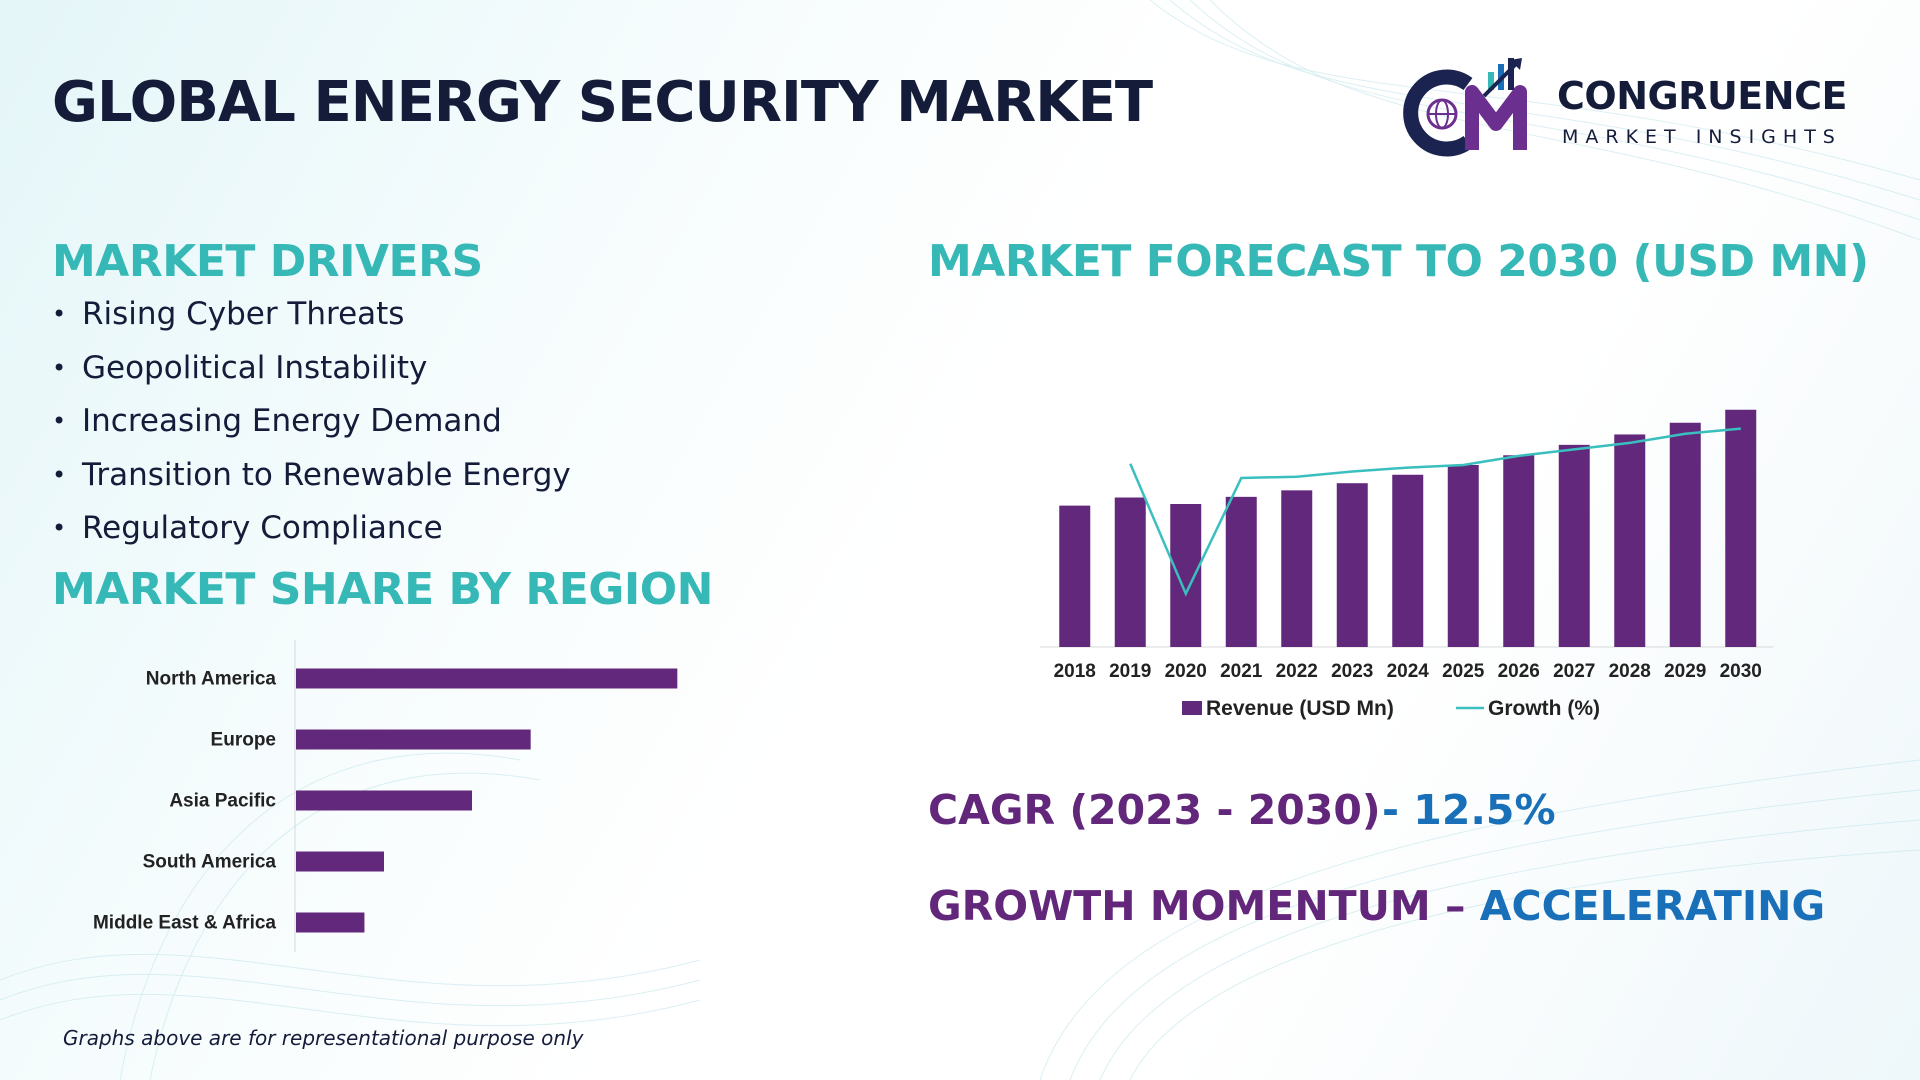 This screenshot has height=1080, width=1920. What do you see at coordinates (1154, 810) in the screenshot?
I see `cagr-label: CAGR (2023 - 2030)` at bounding box center [1154, 810].